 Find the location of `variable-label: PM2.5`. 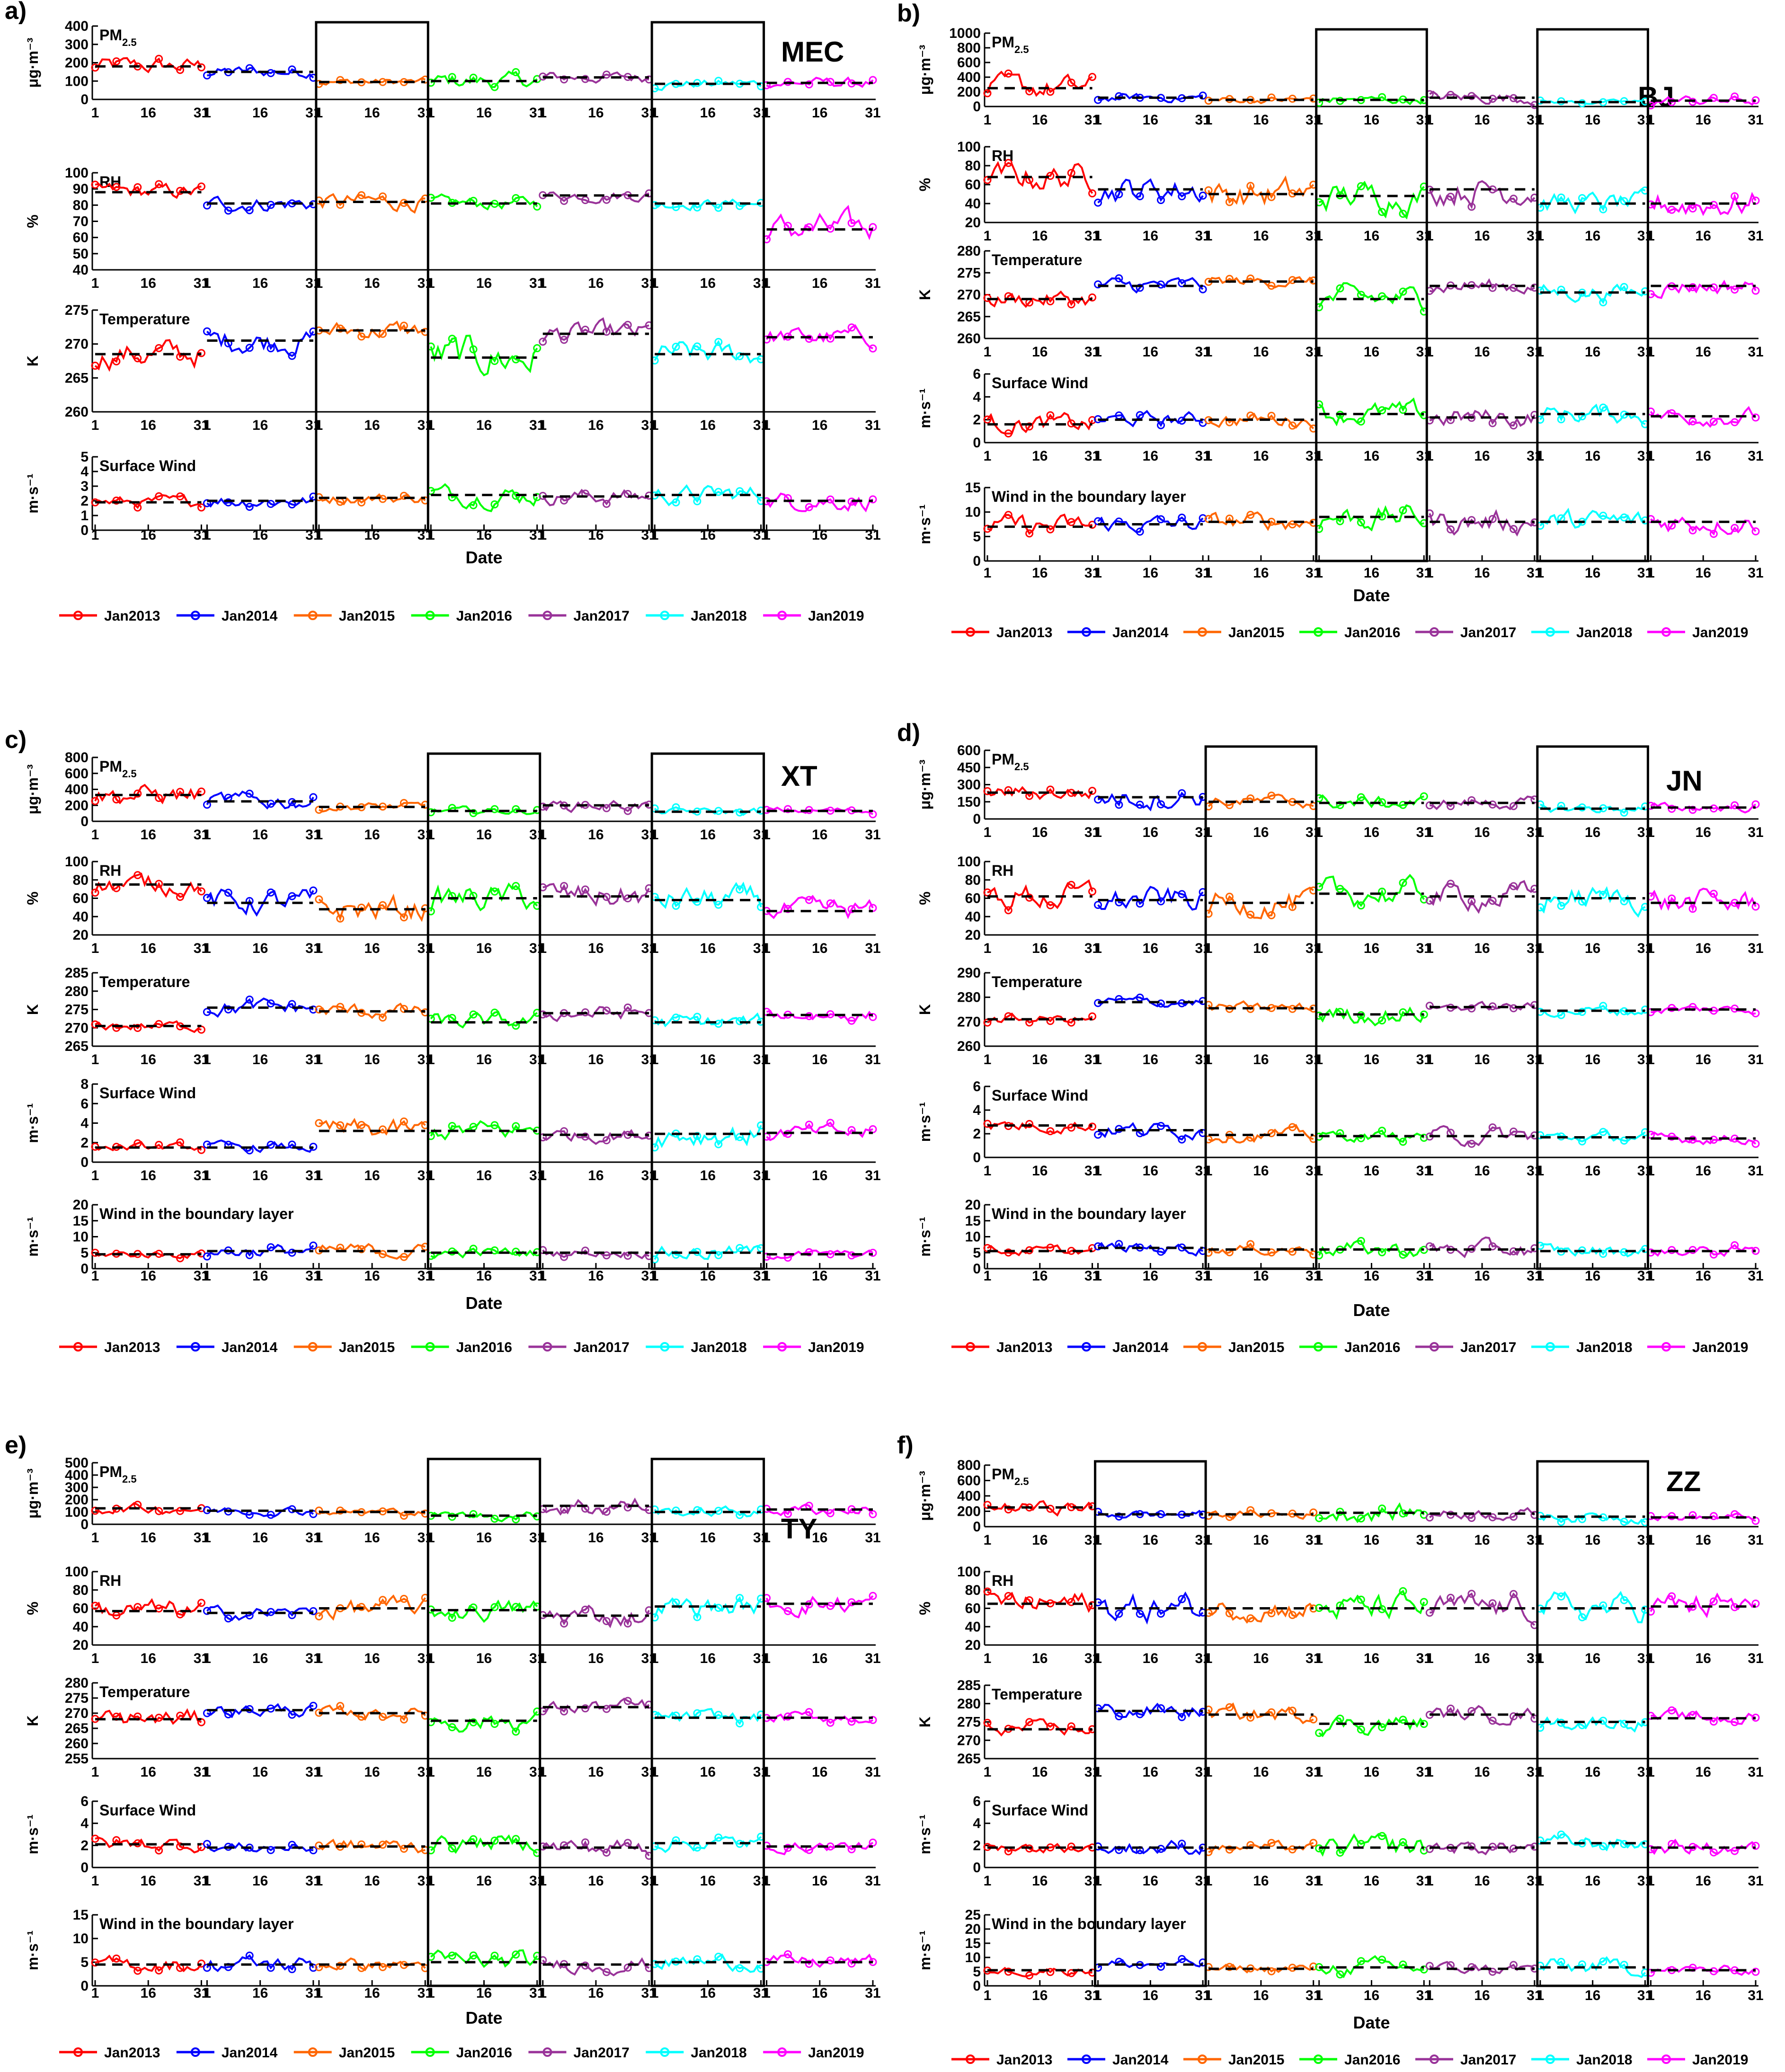

variable-label: PM2.5 is located at coordinates (1011, 762).